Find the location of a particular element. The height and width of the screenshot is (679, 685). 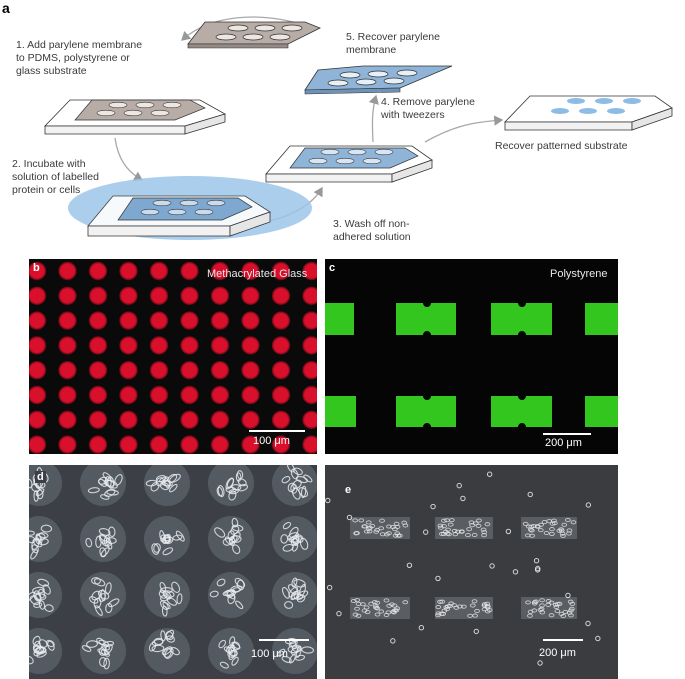

panel-c-label: Polystyrene is located at coordinates (579, 274).